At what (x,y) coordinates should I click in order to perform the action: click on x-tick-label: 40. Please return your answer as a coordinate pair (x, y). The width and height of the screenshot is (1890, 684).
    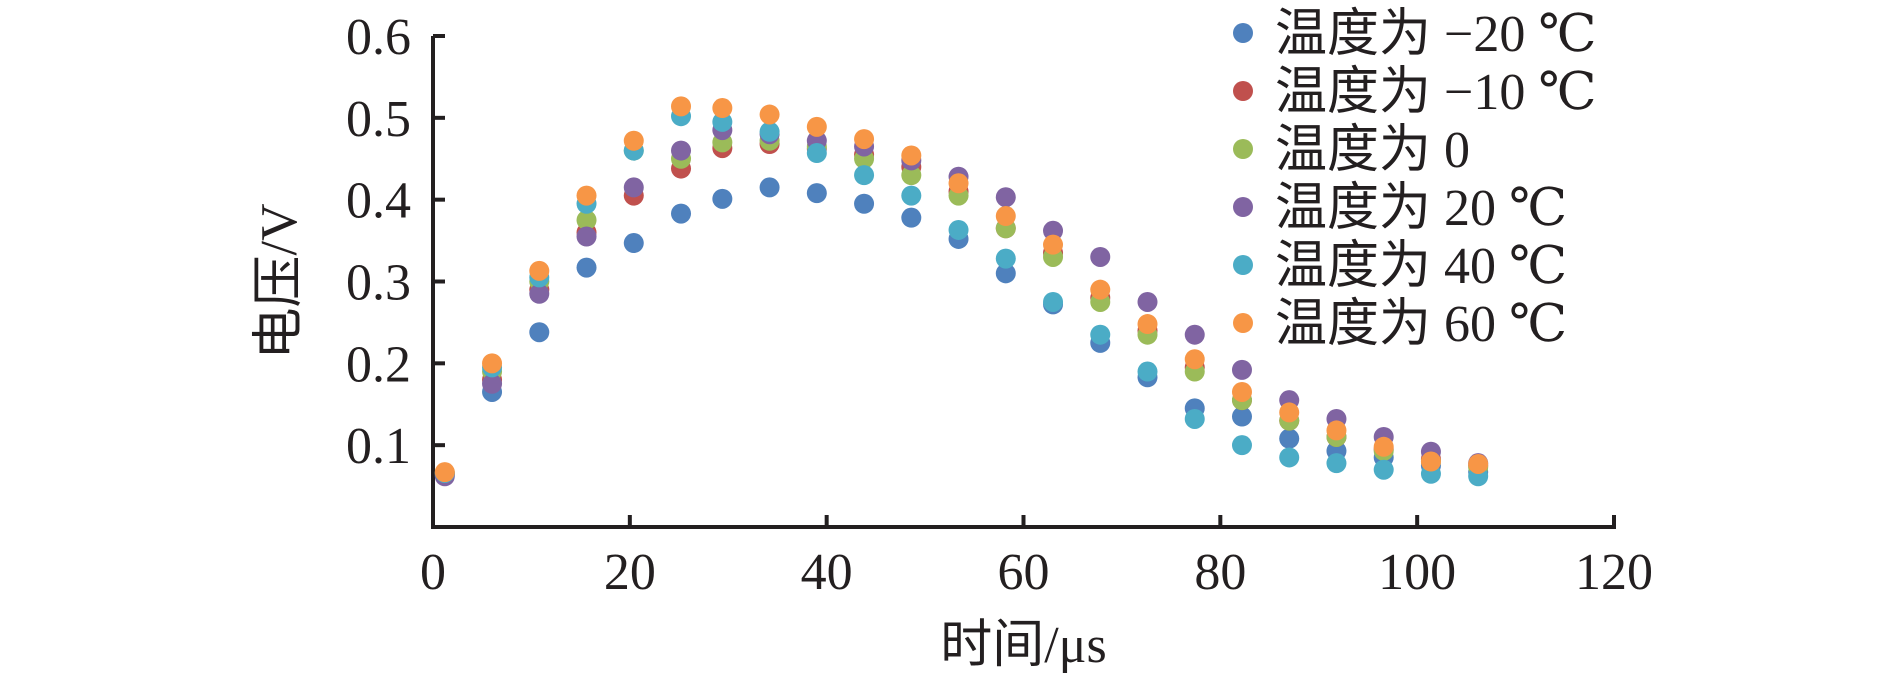
    Looking at the image, I should click on (827, 572).